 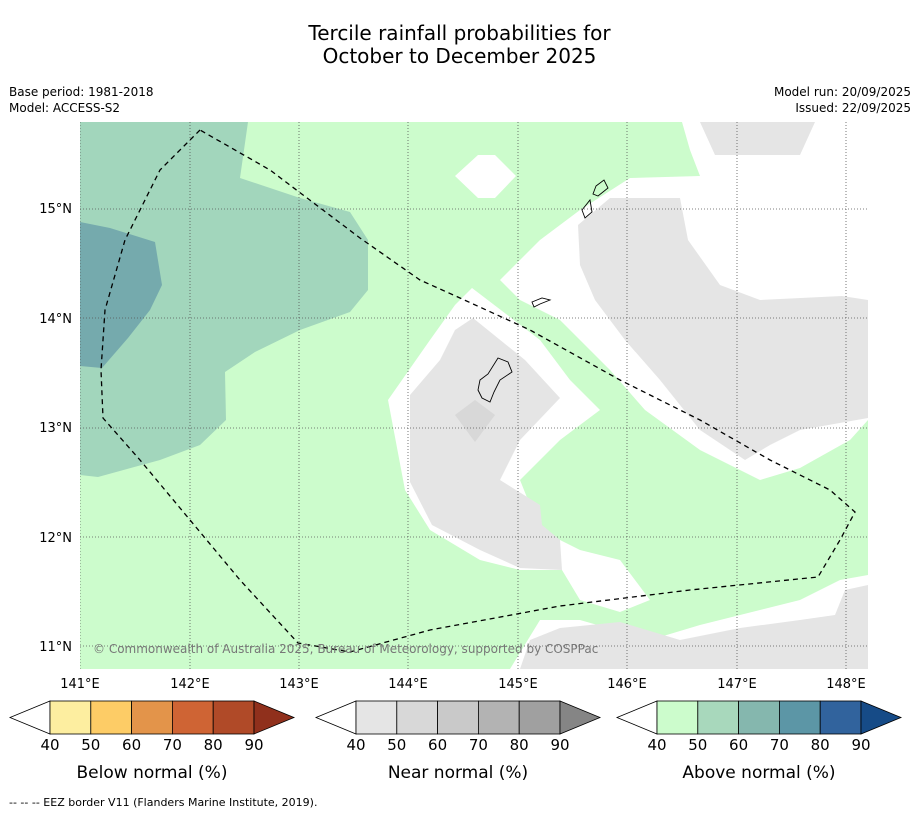 What do you see at coordinates (518, 684) in the screenshot?
I see `lon-label: 145°E` at bounding box center [518, 684].